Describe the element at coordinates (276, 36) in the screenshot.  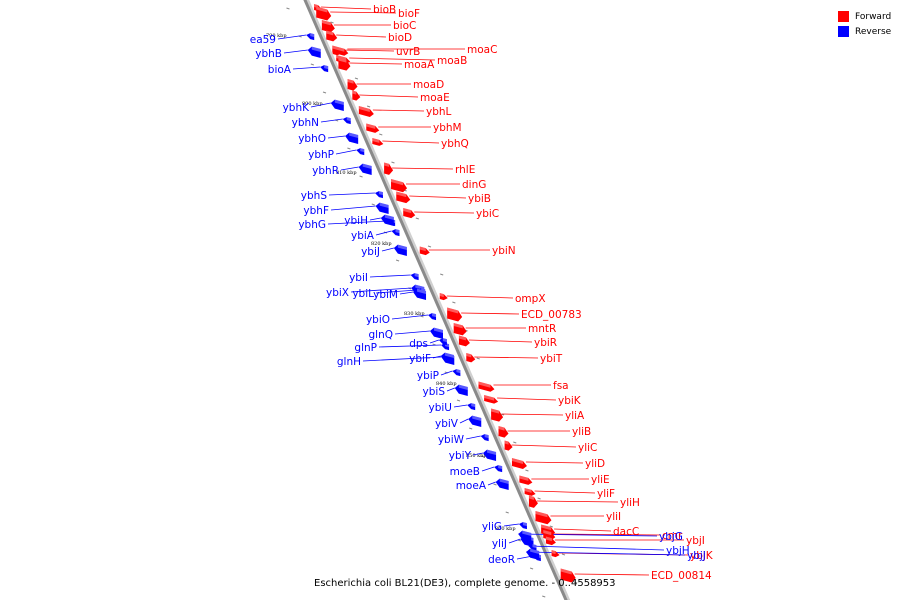
I see `scale-label: 790 kbp` at that location.